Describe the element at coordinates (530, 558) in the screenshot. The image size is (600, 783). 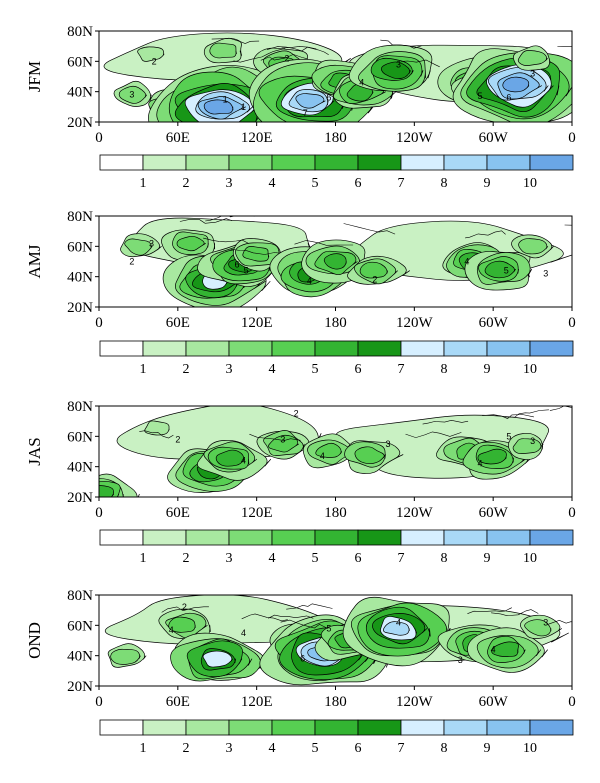
I see `colorbar-tick-label: 10` at that location.